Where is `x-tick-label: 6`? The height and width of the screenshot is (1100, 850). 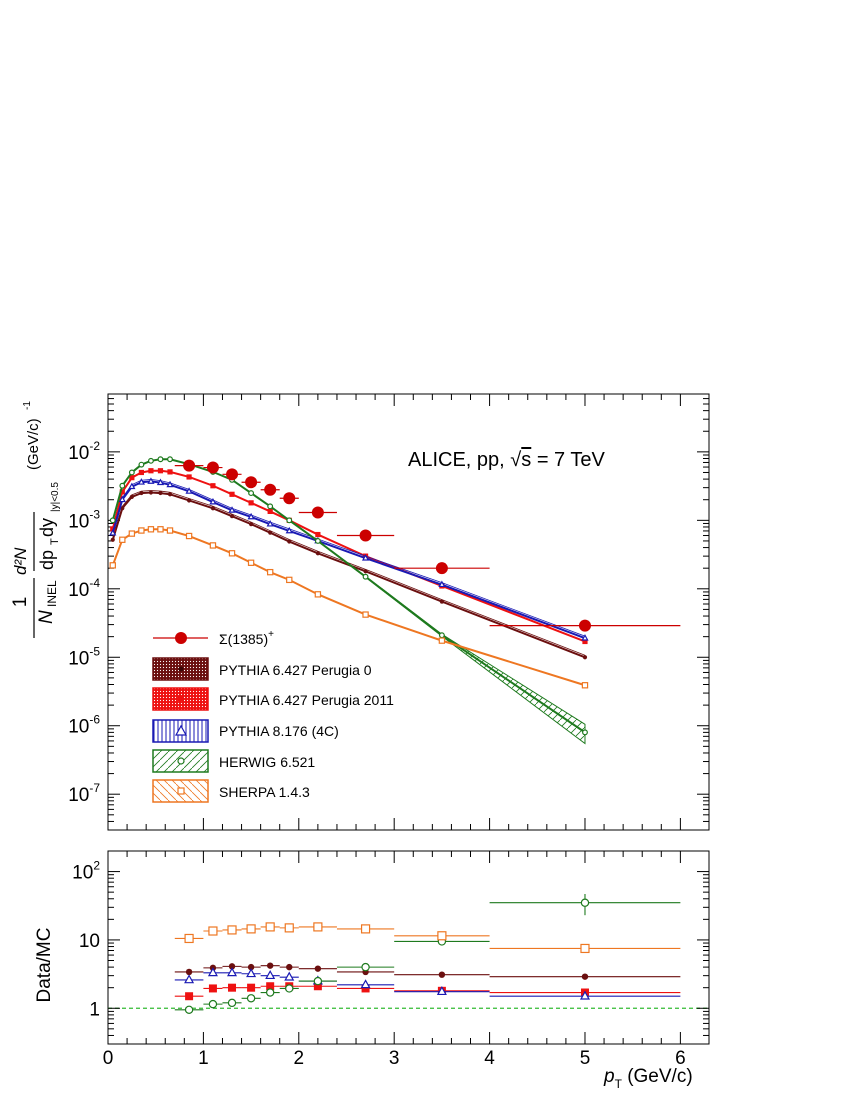
x-tick-label: 6 is located at coordinates (680, 1058).